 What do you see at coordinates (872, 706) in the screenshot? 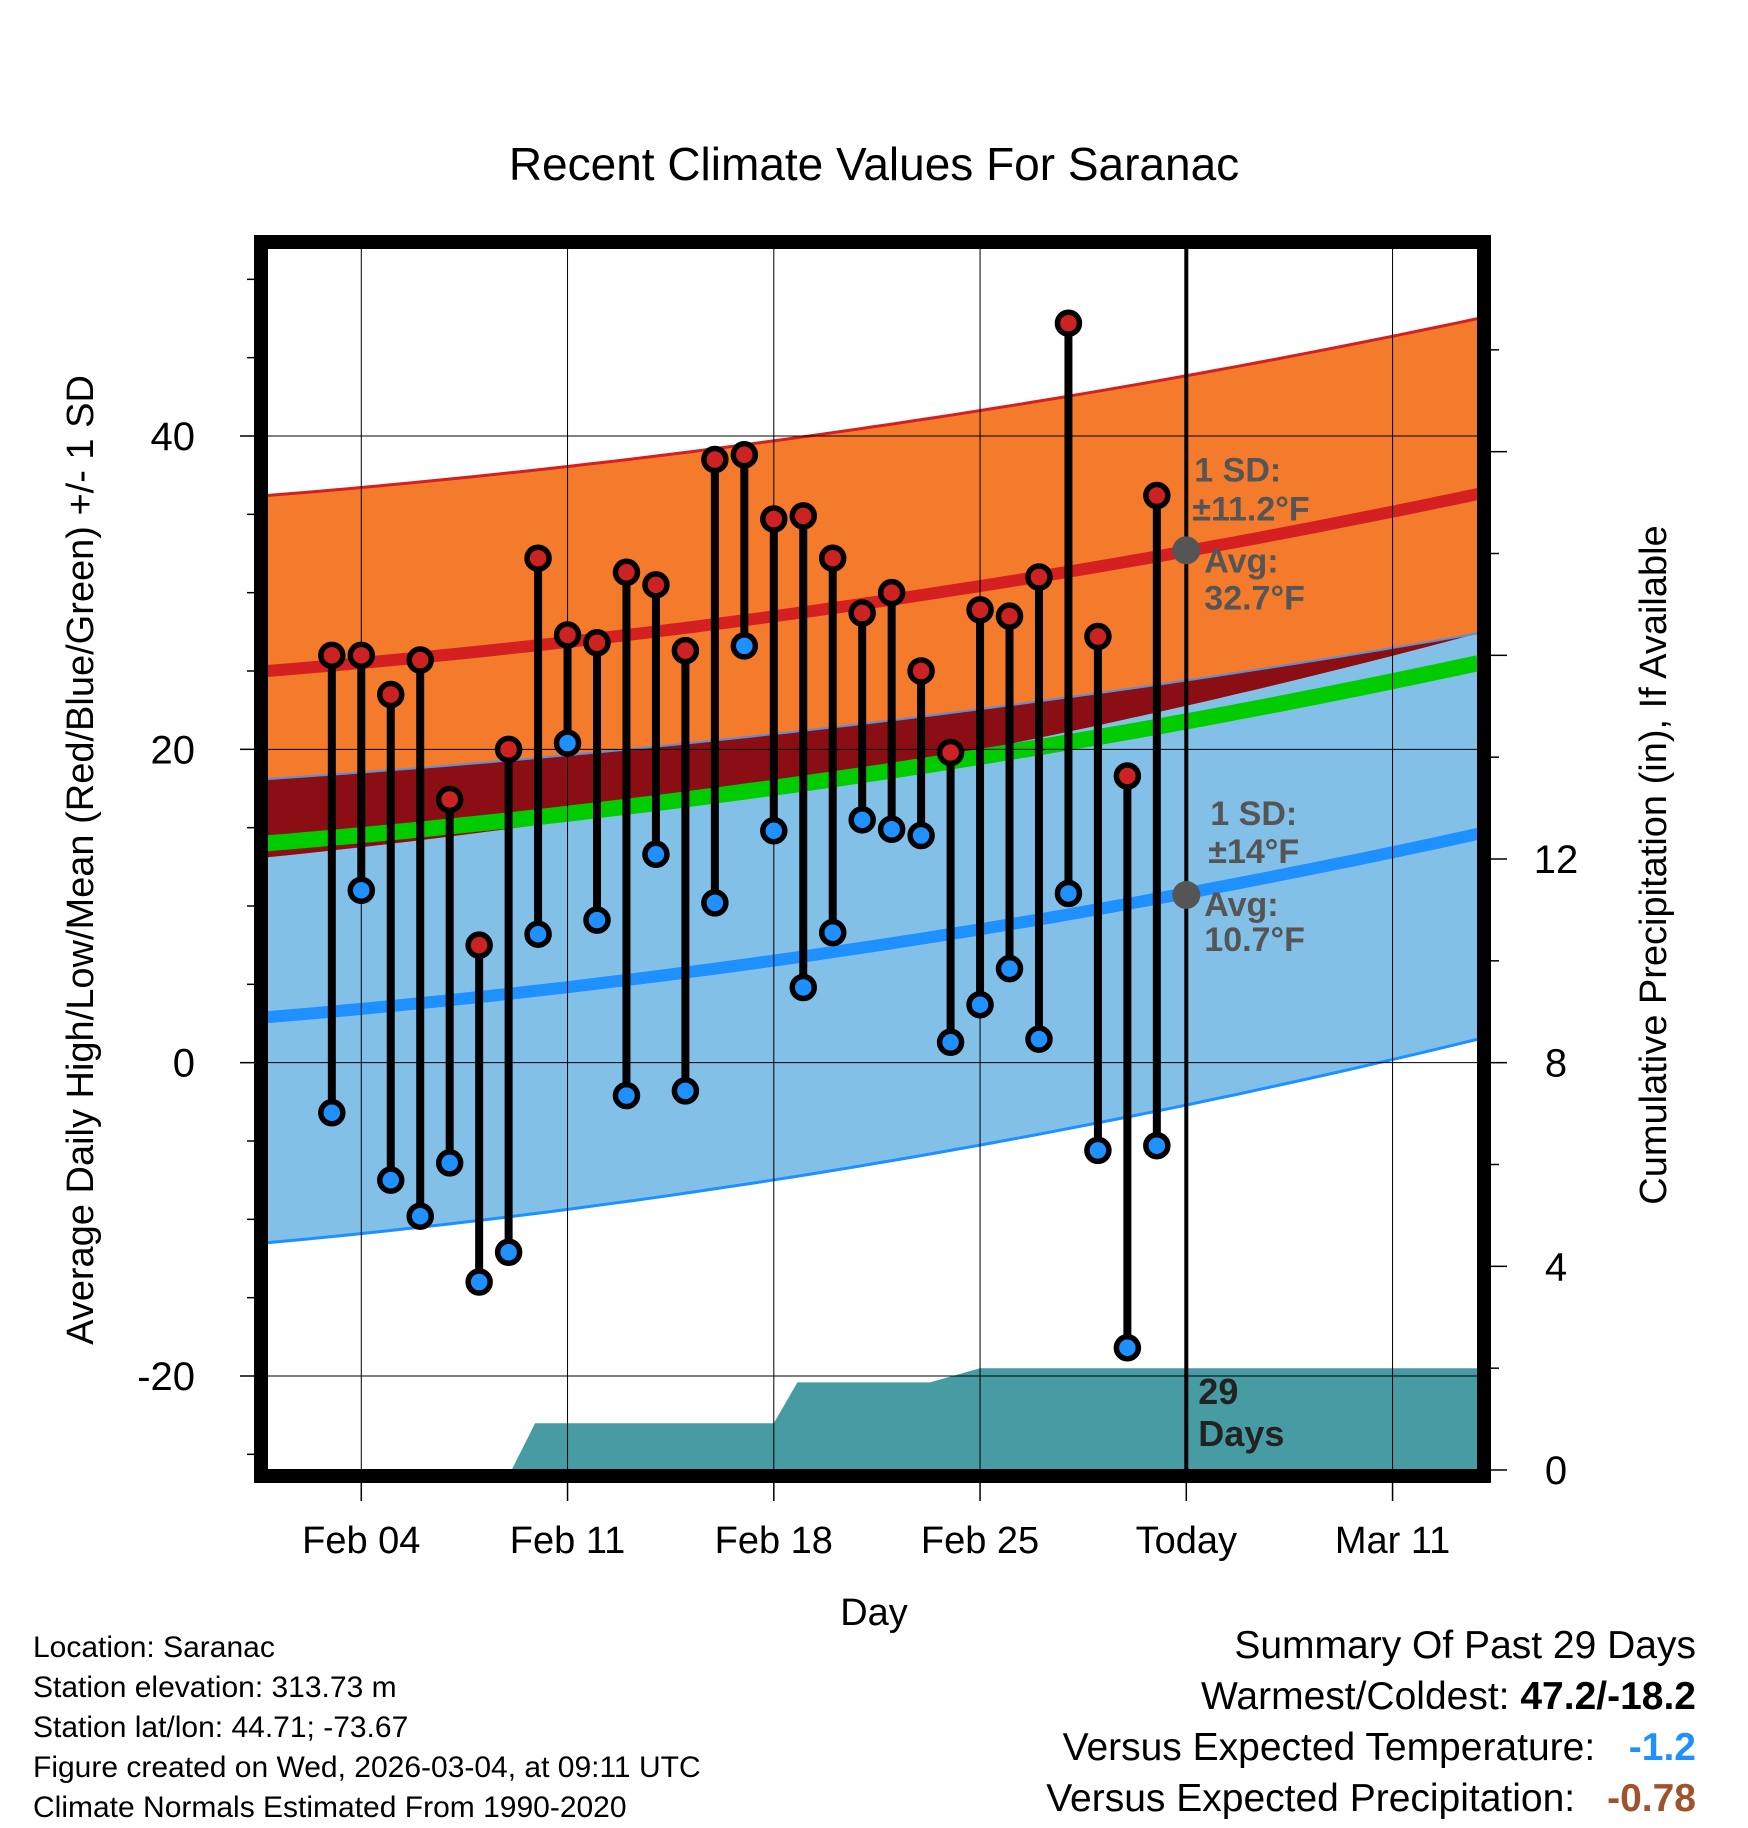
I see `high-minus-sd-line` at bounding box center [872, 706].